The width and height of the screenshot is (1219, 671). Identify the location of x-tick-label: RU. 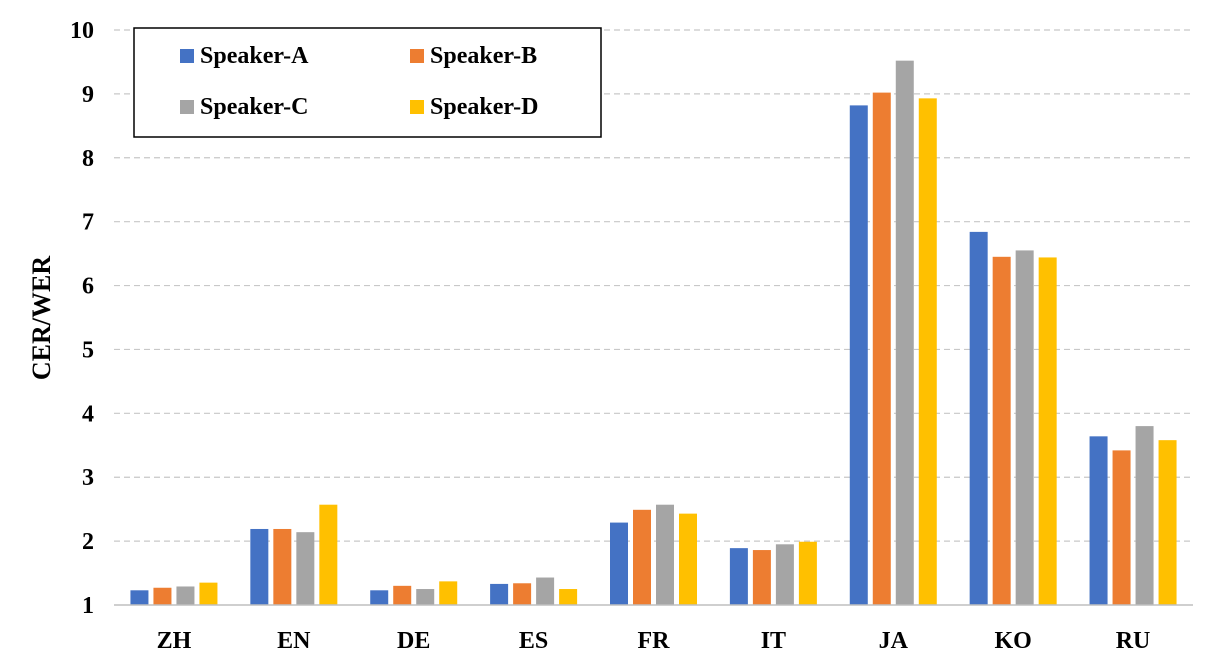
(1133, 641).